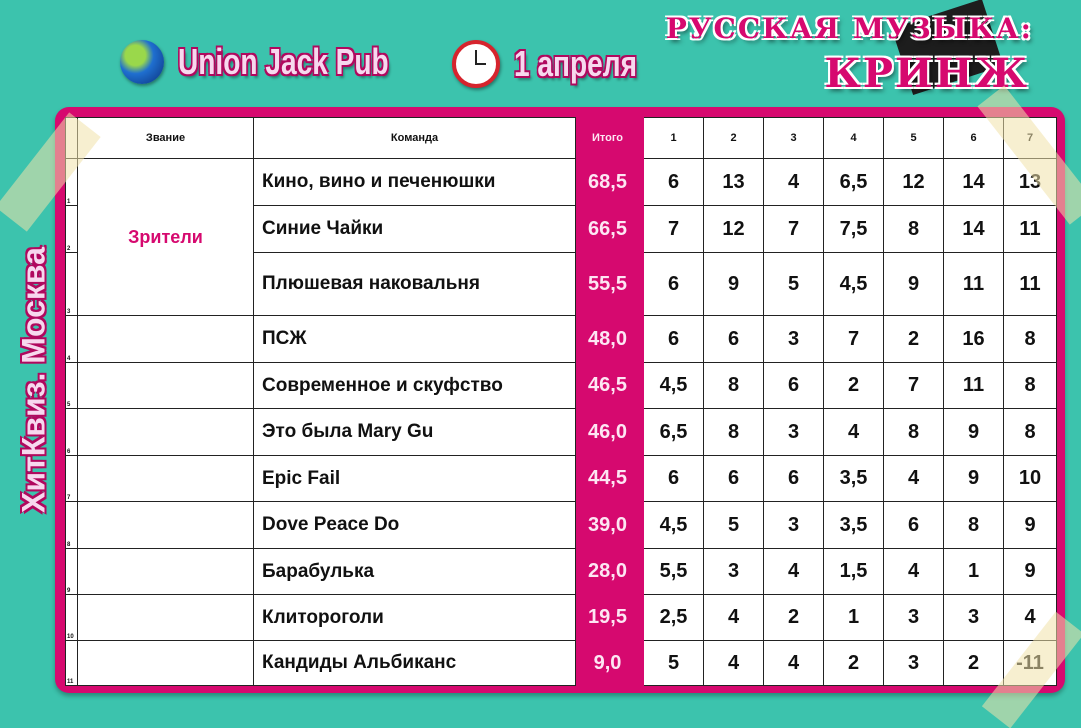 The image size is (1081, 728). Describe the element at coordinates (71, 284) in the screenshot. I see `row-number: 3` at that location.